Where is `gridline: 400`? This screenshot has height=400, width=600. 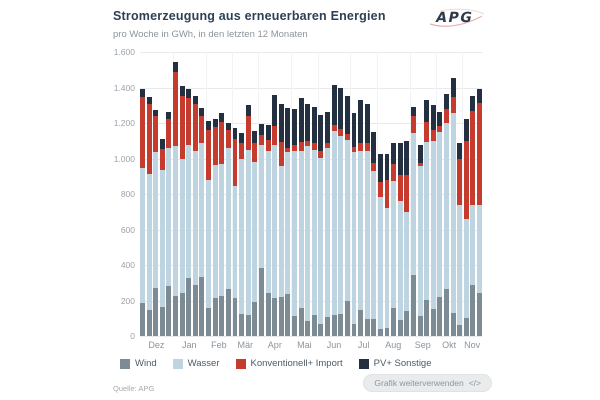 gridline: 400 is located at coordinates (301, 265).